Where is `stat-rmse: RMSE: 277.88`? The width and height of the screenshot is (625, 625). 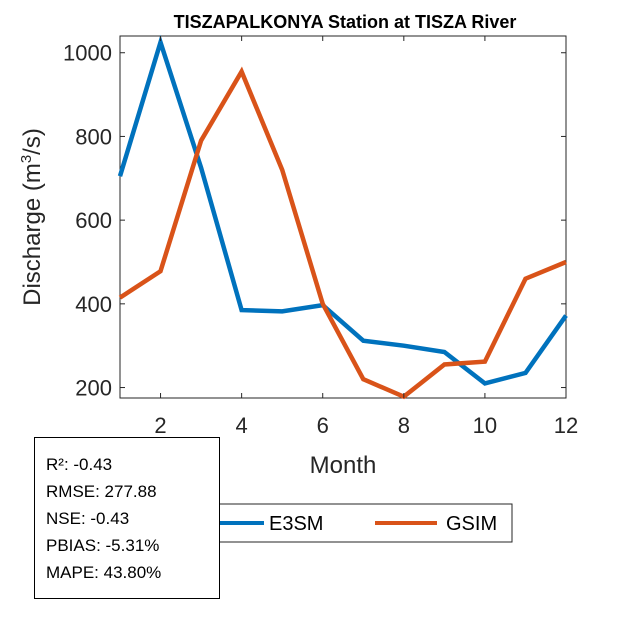
stat-rmse: RMSE: 277.88 is located at coordinates (101, 491).